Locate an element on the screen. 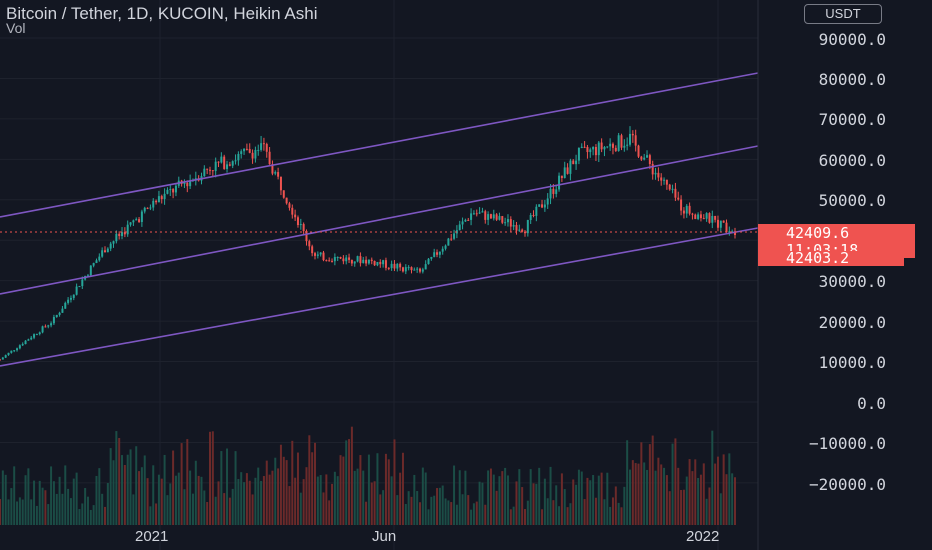 This screenshot has width=932, height=550. y-tick-label: 20000.0 is located at coordinates (852, 322).